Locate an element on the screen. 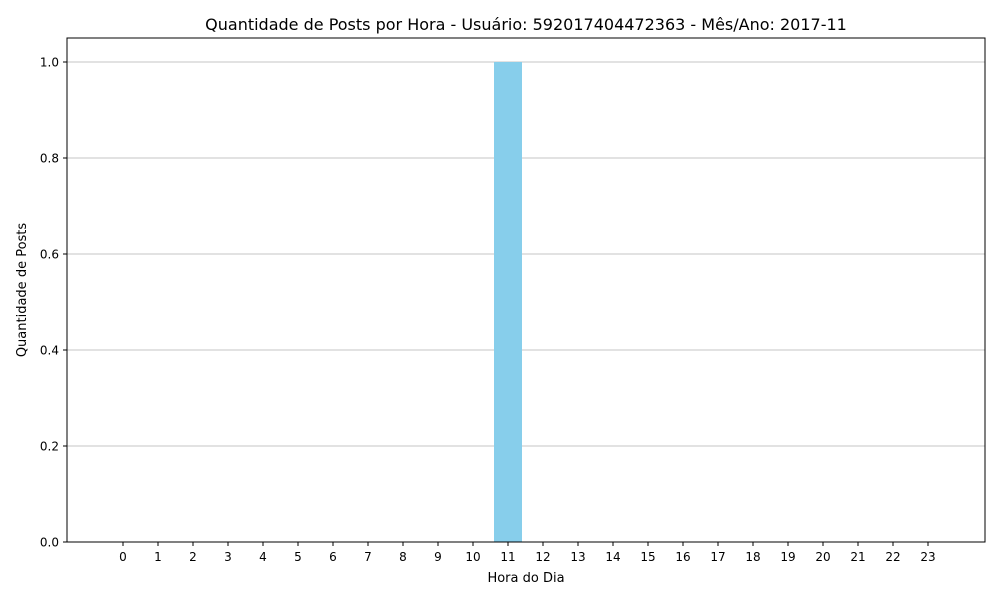 Image resolution: width=1000 pixels, height=600 pixels. x-tick-label: 10 is located at coordinates (472, 557).